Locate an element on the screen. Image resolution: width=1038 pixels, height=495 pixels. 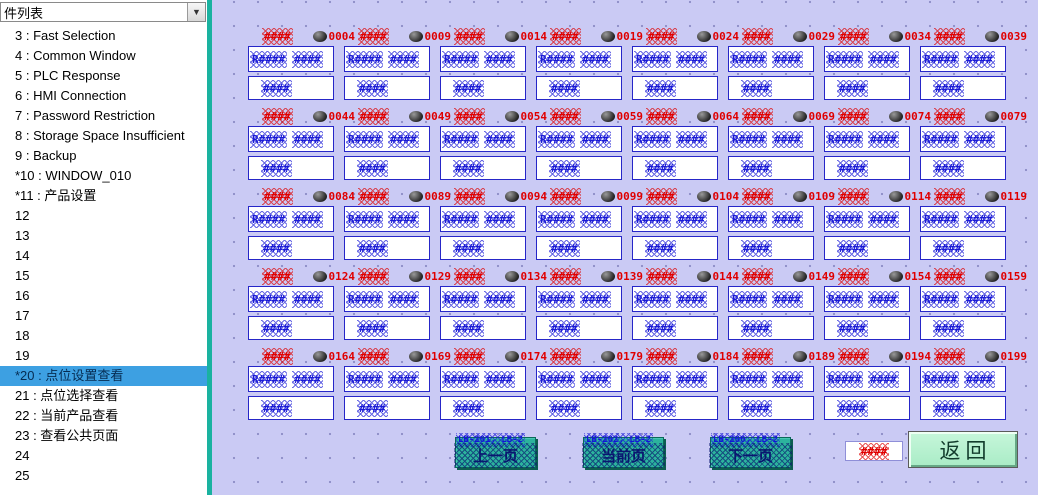
window-list-item: 16 is located at coordinates (22, 295).